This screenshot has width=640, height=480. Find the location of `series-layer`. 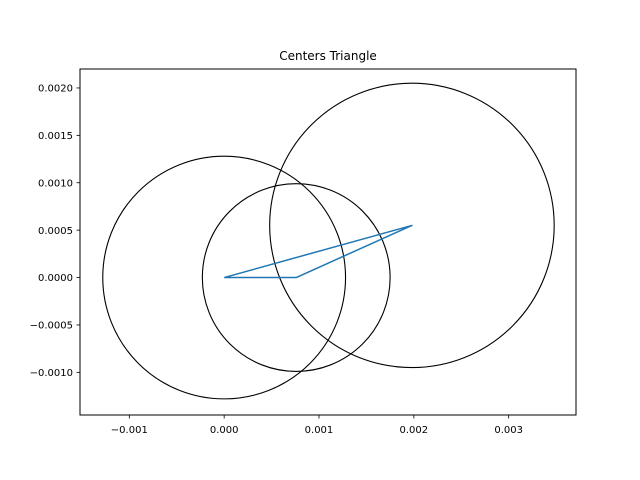

series-layer is located at coordinates (318, 251).